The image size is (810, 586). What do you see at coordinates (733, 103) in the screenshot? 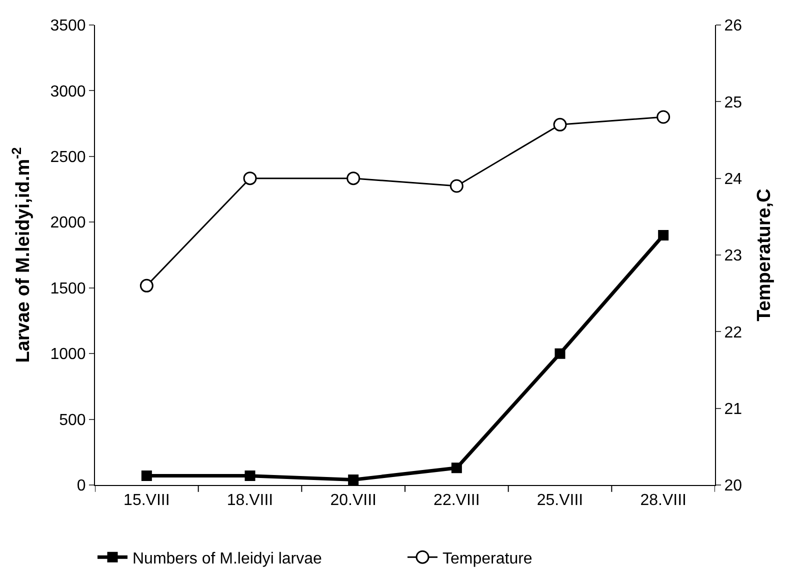
I see `y2-tick-label: 25` at bounding box center [733, 103].